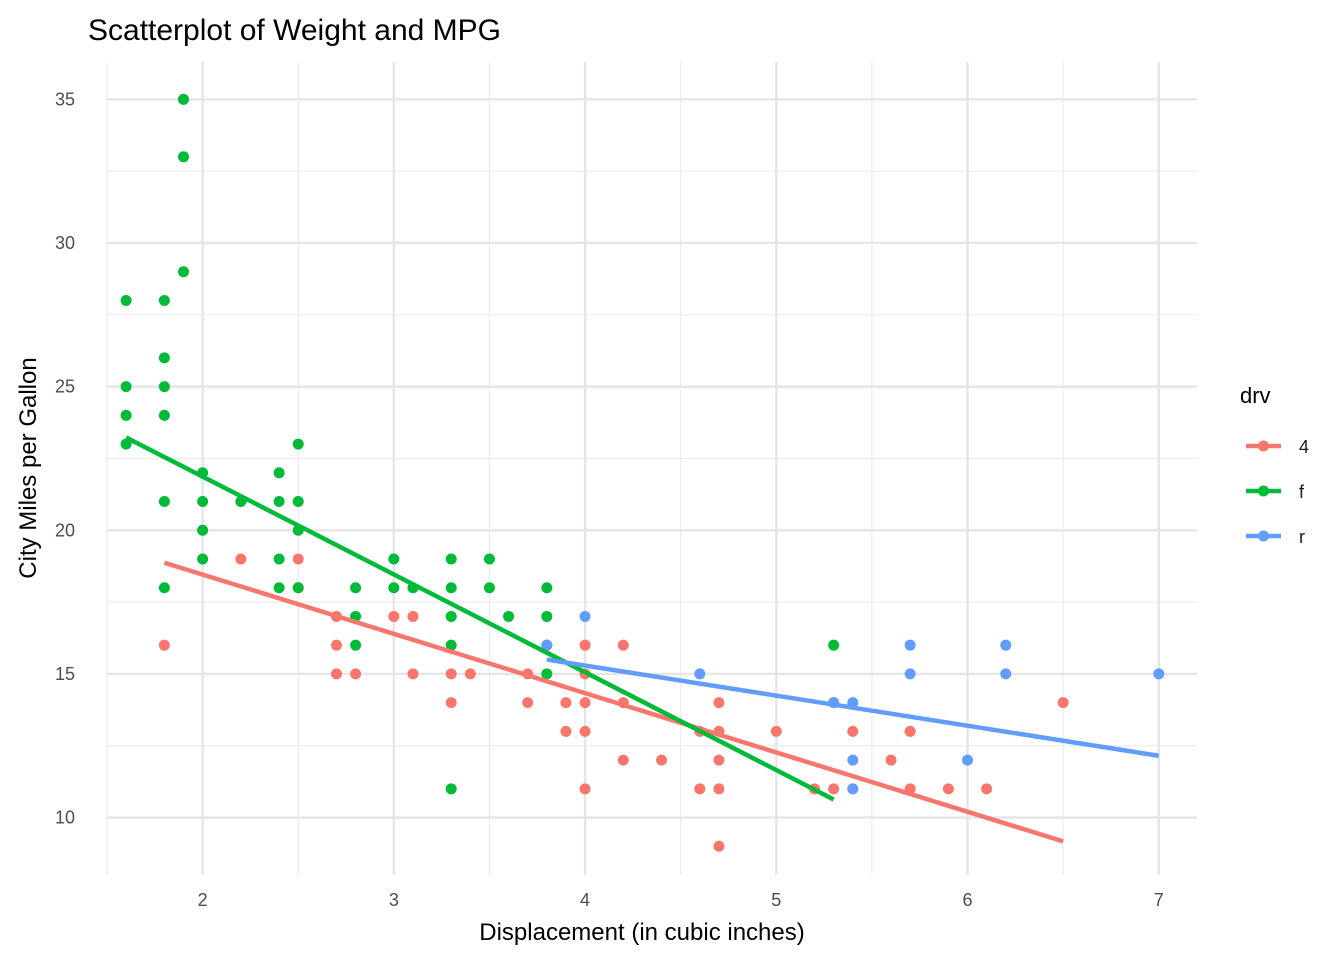 The image size is (1344, 960). I want to click on y-axis-title: City Miles per Gallon, so click(28, 467).